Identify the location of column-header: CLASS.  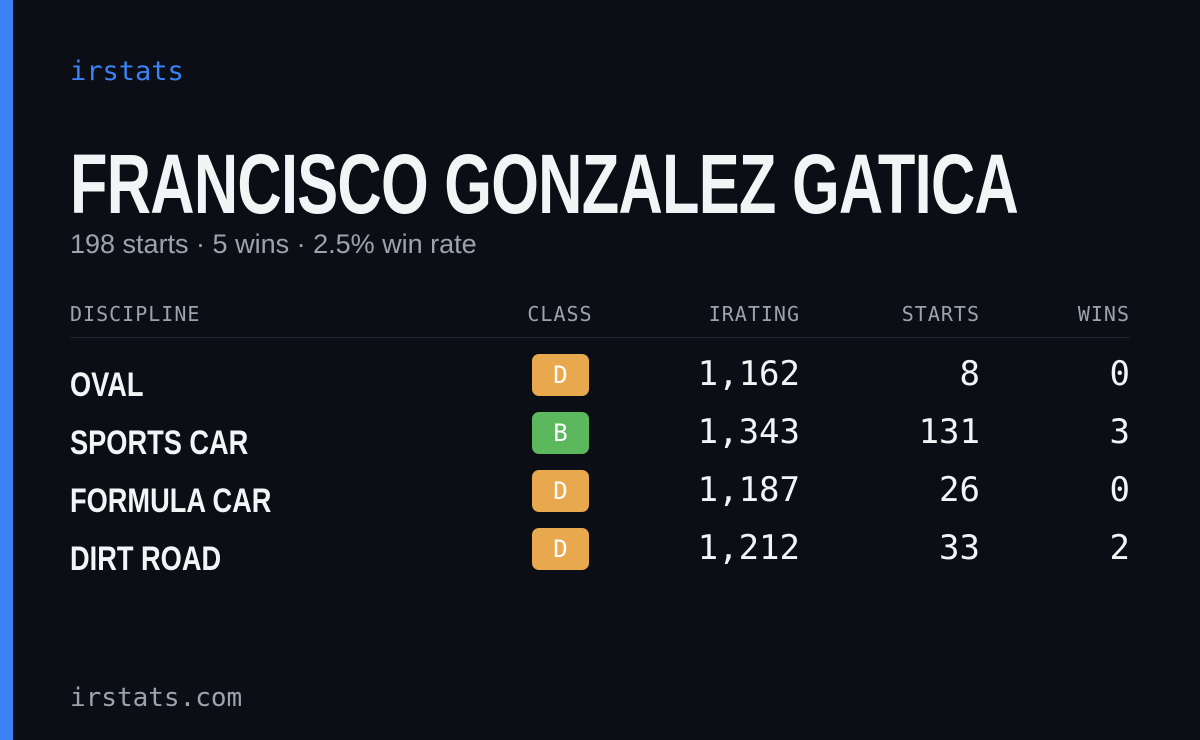
(560, 314).